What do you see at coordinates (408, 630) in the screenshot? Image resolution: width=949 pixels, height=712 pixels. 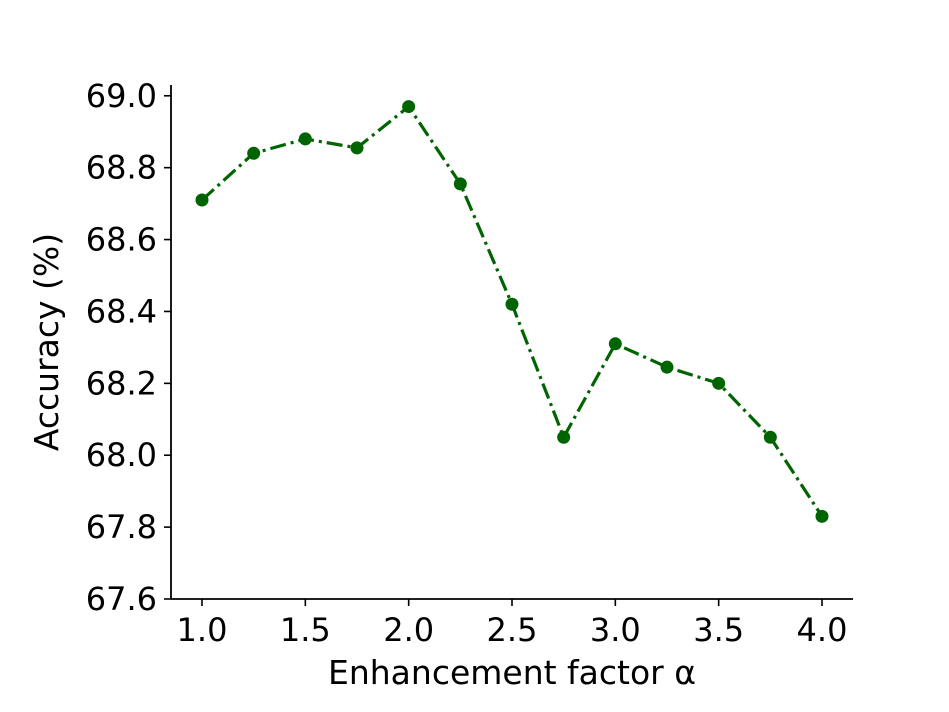 I see `x-tick-label: 2.0` at bounding box center [408, 630].